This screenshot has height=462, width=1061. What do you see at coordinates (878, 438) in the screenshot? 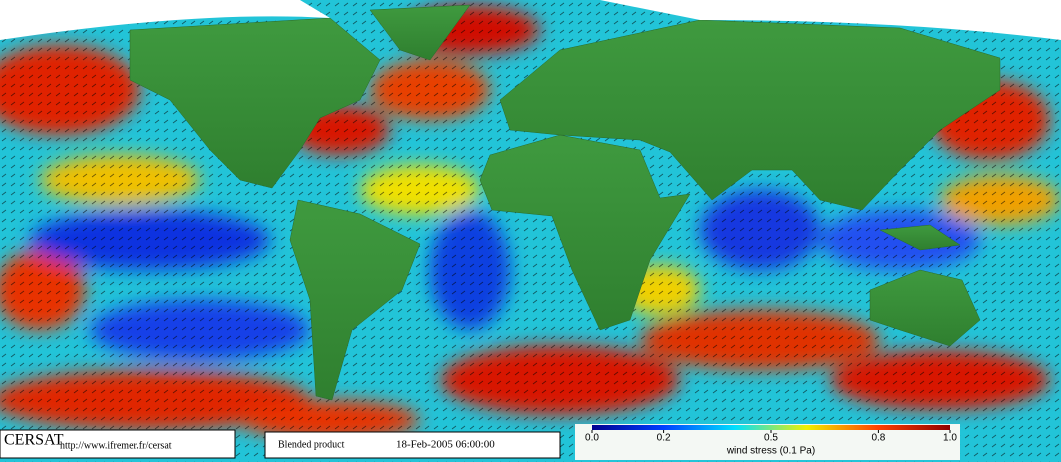
I see `colorbar-tick-label: 0.8` at bounding box center [878, 438].